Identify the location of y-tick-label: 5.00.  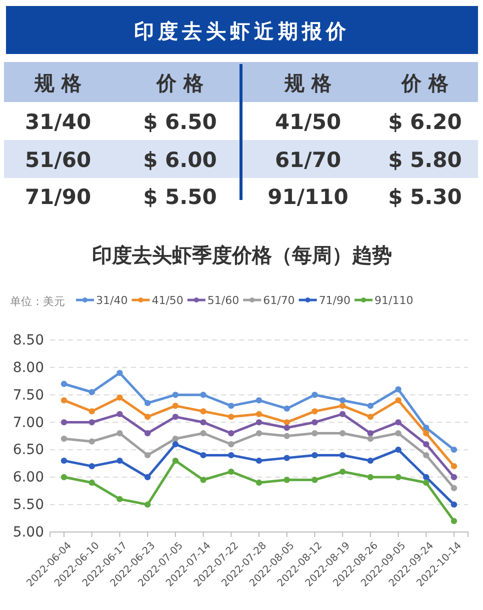
(28, 532).